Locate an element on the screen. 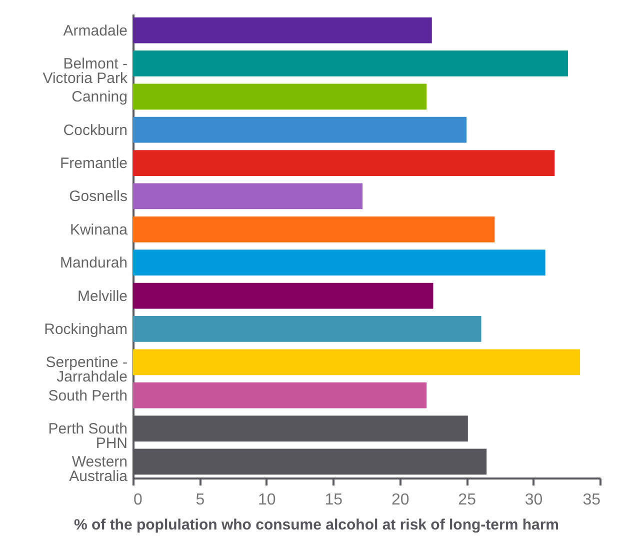  y-tick-label: Western Australia is located at coordinates (98, 470).